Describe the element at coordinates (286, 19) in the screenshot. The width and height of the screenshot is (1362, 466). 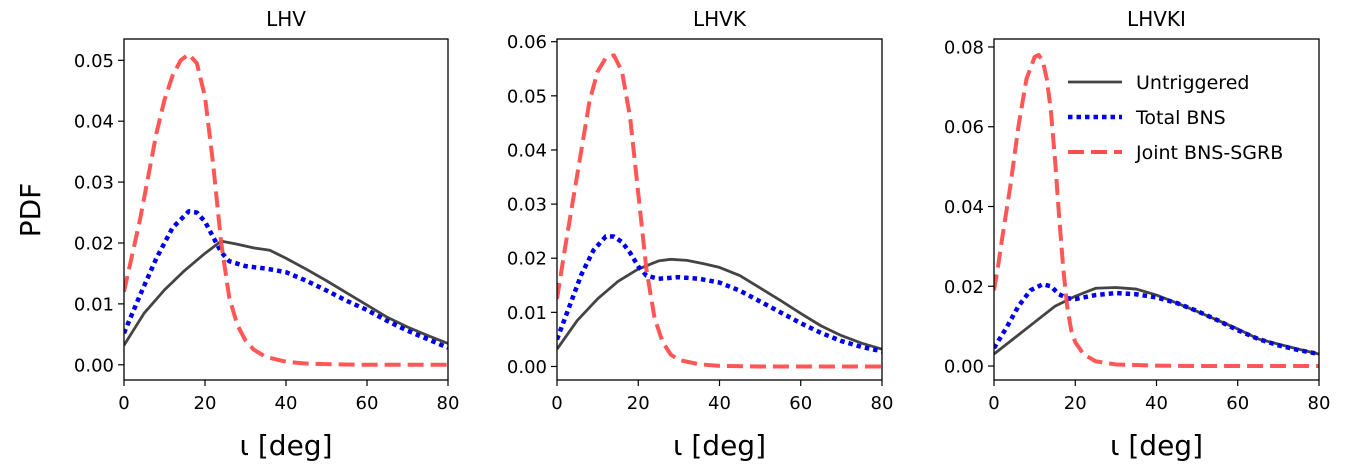
I see `panel-title: LHV` at that location.